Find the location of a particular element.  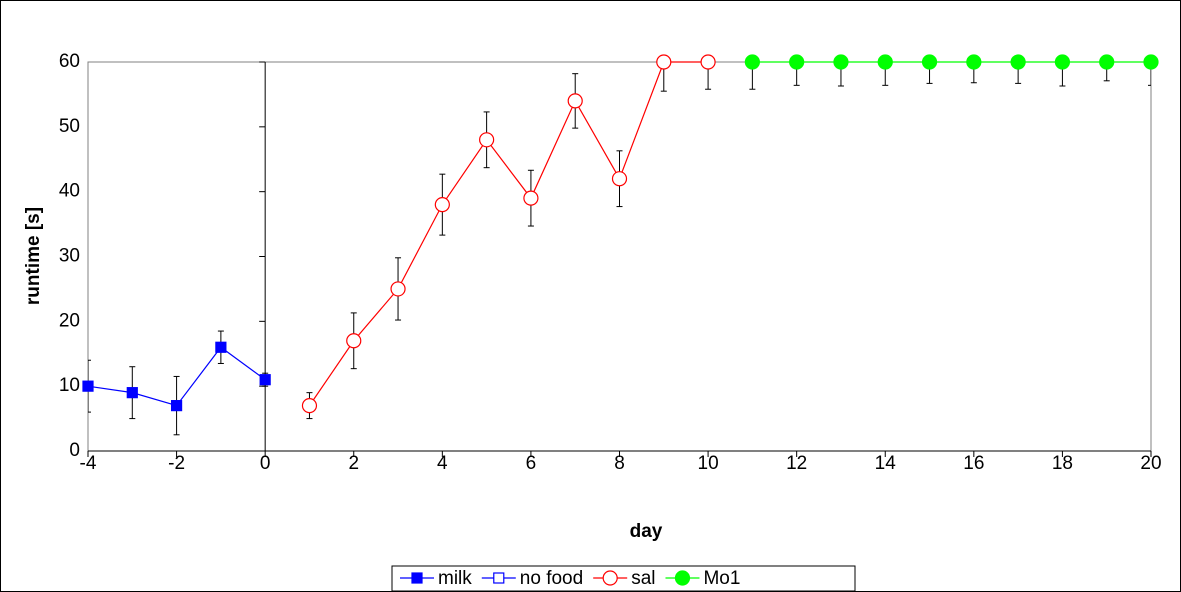

x-tick-label: 2 is located at coordinates (353, 463).